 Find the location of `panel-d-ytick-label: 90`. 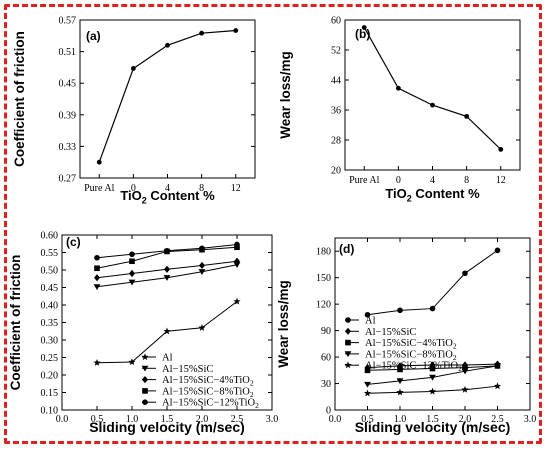

panel-d-ytick-label: 90 is located at coordinates (326, 331).